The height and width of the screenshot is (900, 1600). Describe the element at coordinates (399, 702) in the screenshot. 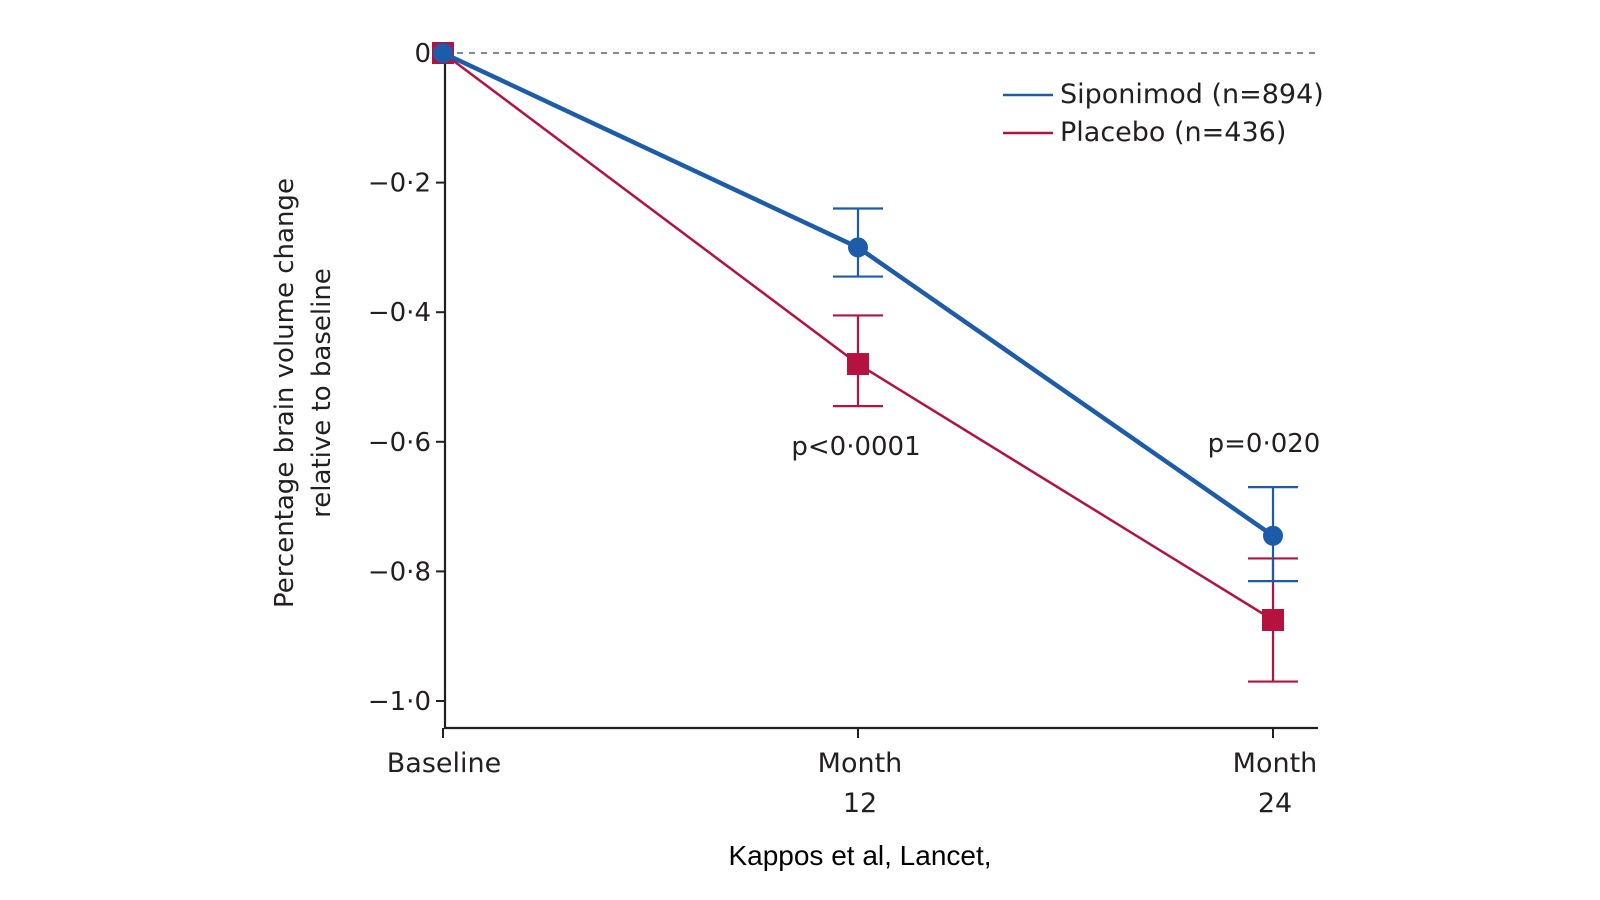

I see `y-tick-label: −1·0` at that location.